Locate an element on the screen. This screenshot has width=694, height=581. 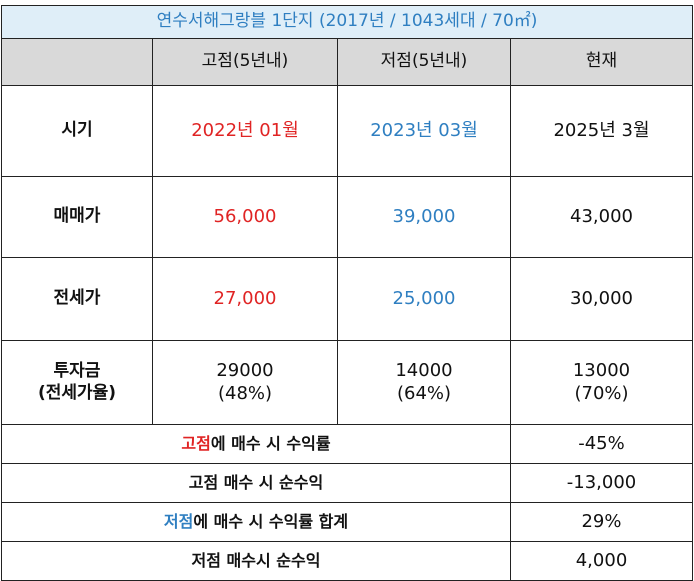
header-empty is located at coordinates (77, 62).